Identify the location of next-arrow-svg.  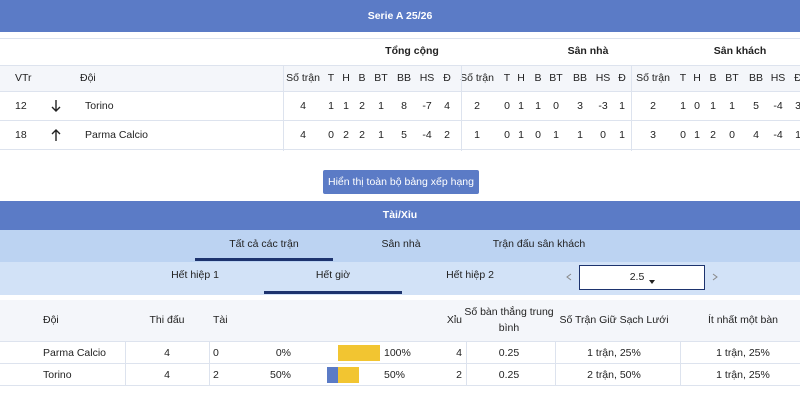
(715, 277).